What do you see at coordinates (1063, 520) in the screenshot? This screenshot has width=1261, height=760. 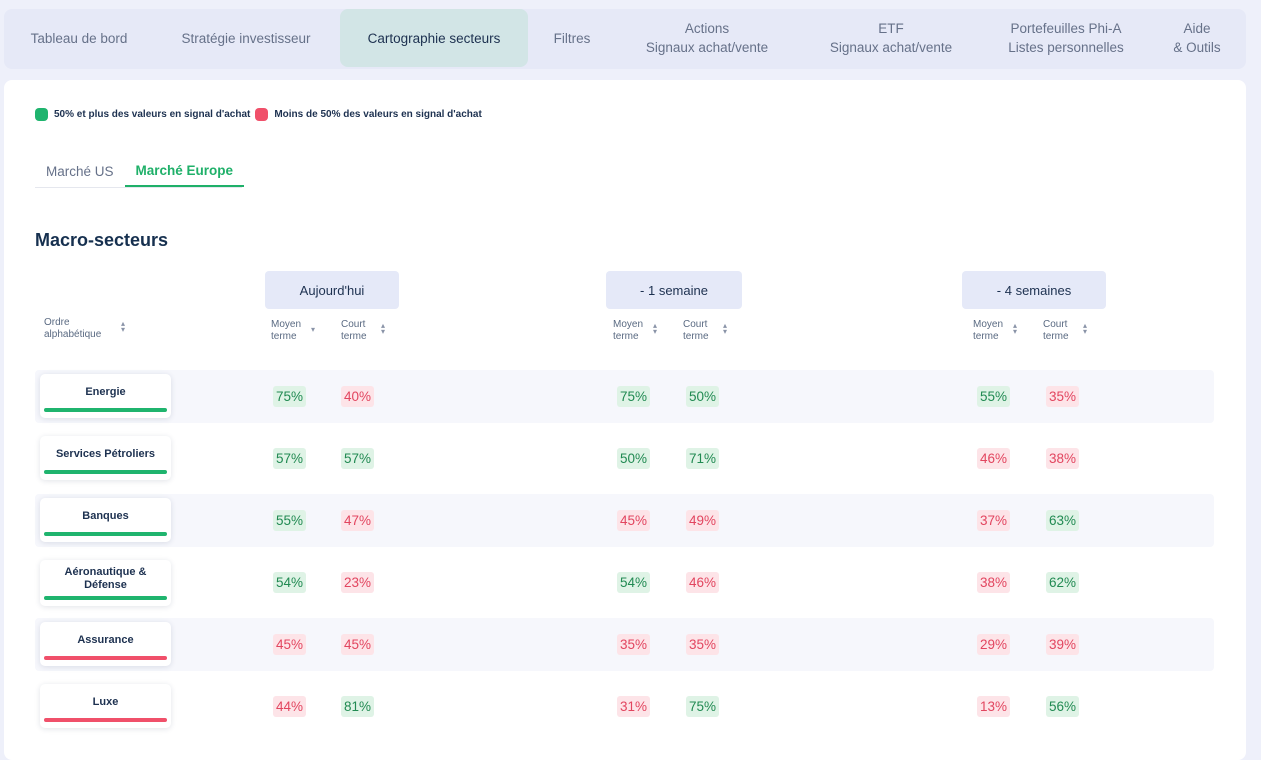 I see `signal-percentage: 63%` at bounding box center [1063, 520].